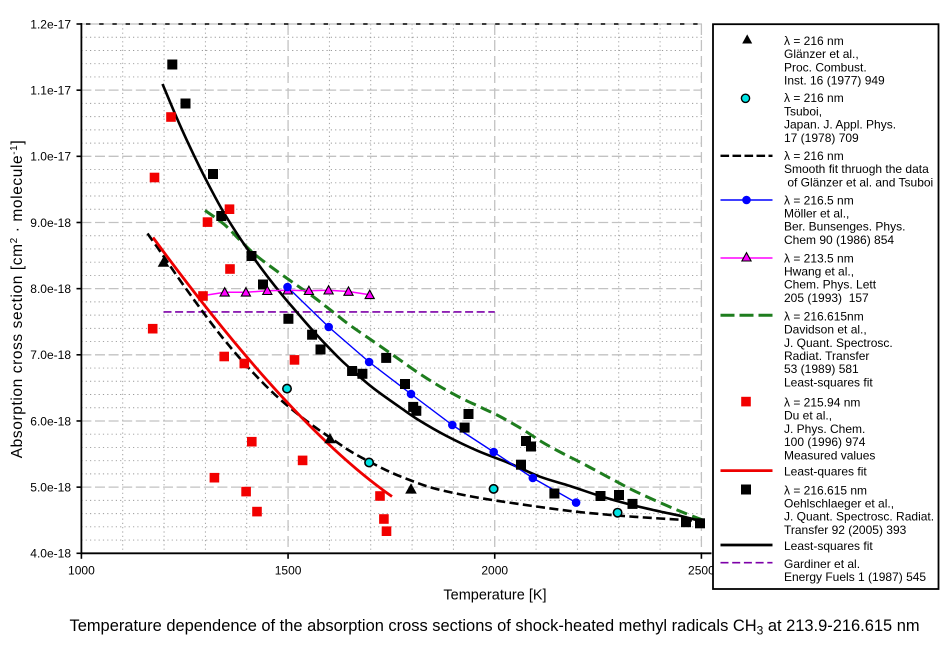 Image resolution: width=940 pixels, height=649 pixels. Describe the element at coordinates (50, 355) in the screenshot. I see `svg-text: 7.0e-18` at that location.